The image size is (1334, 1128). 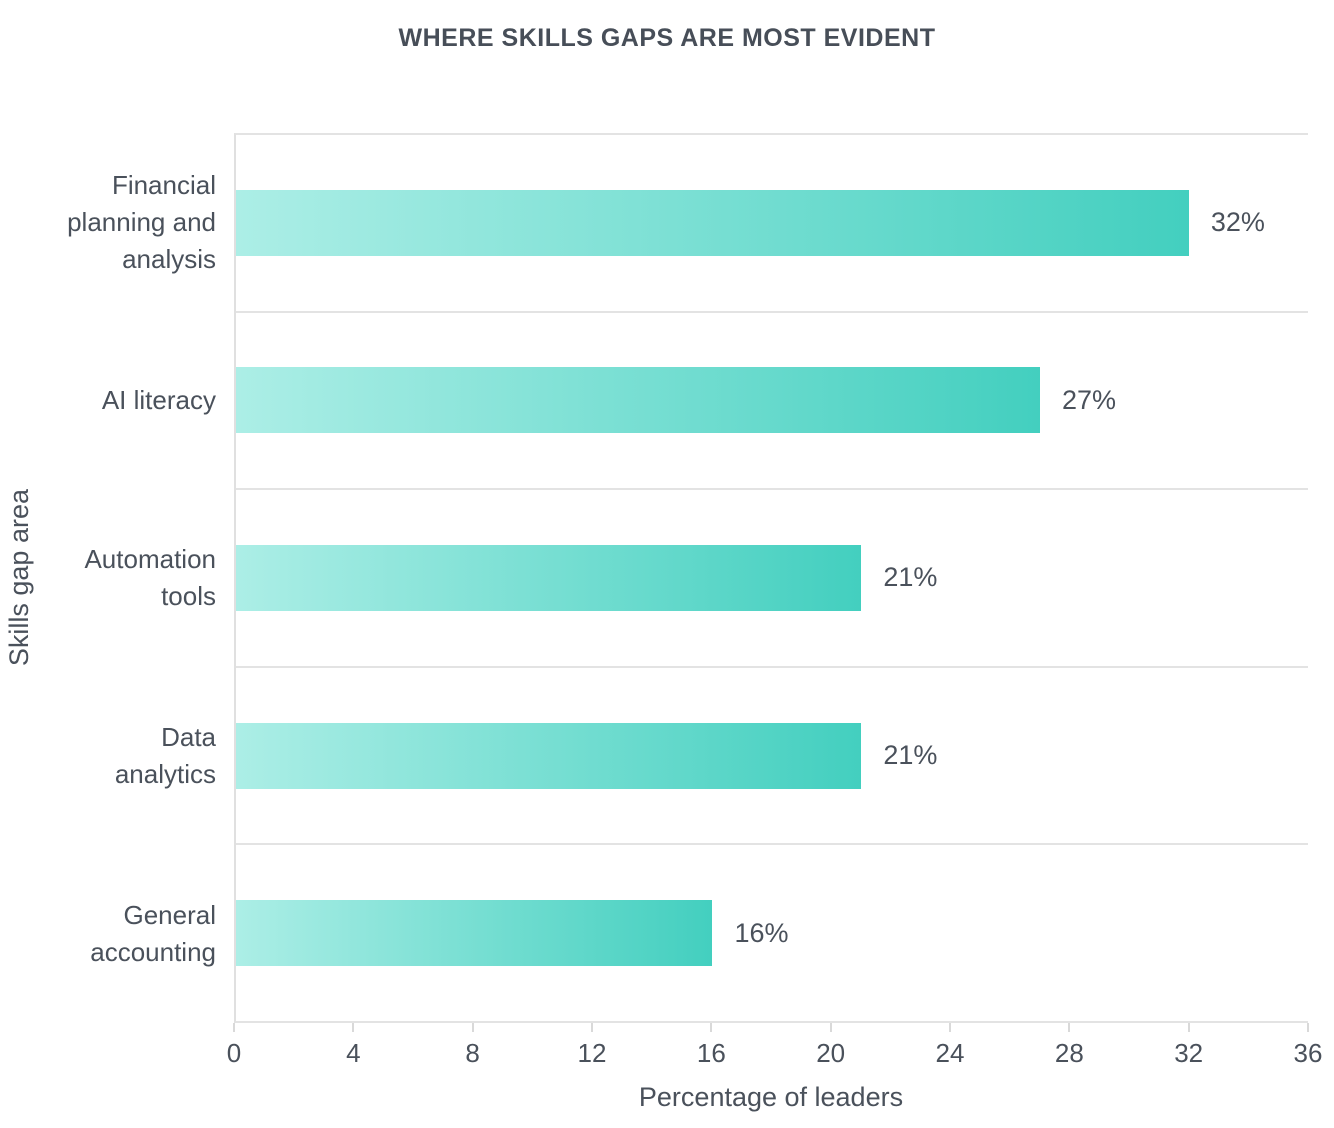 I want to click on category-label: General accounting, so click(x=108, y=934).